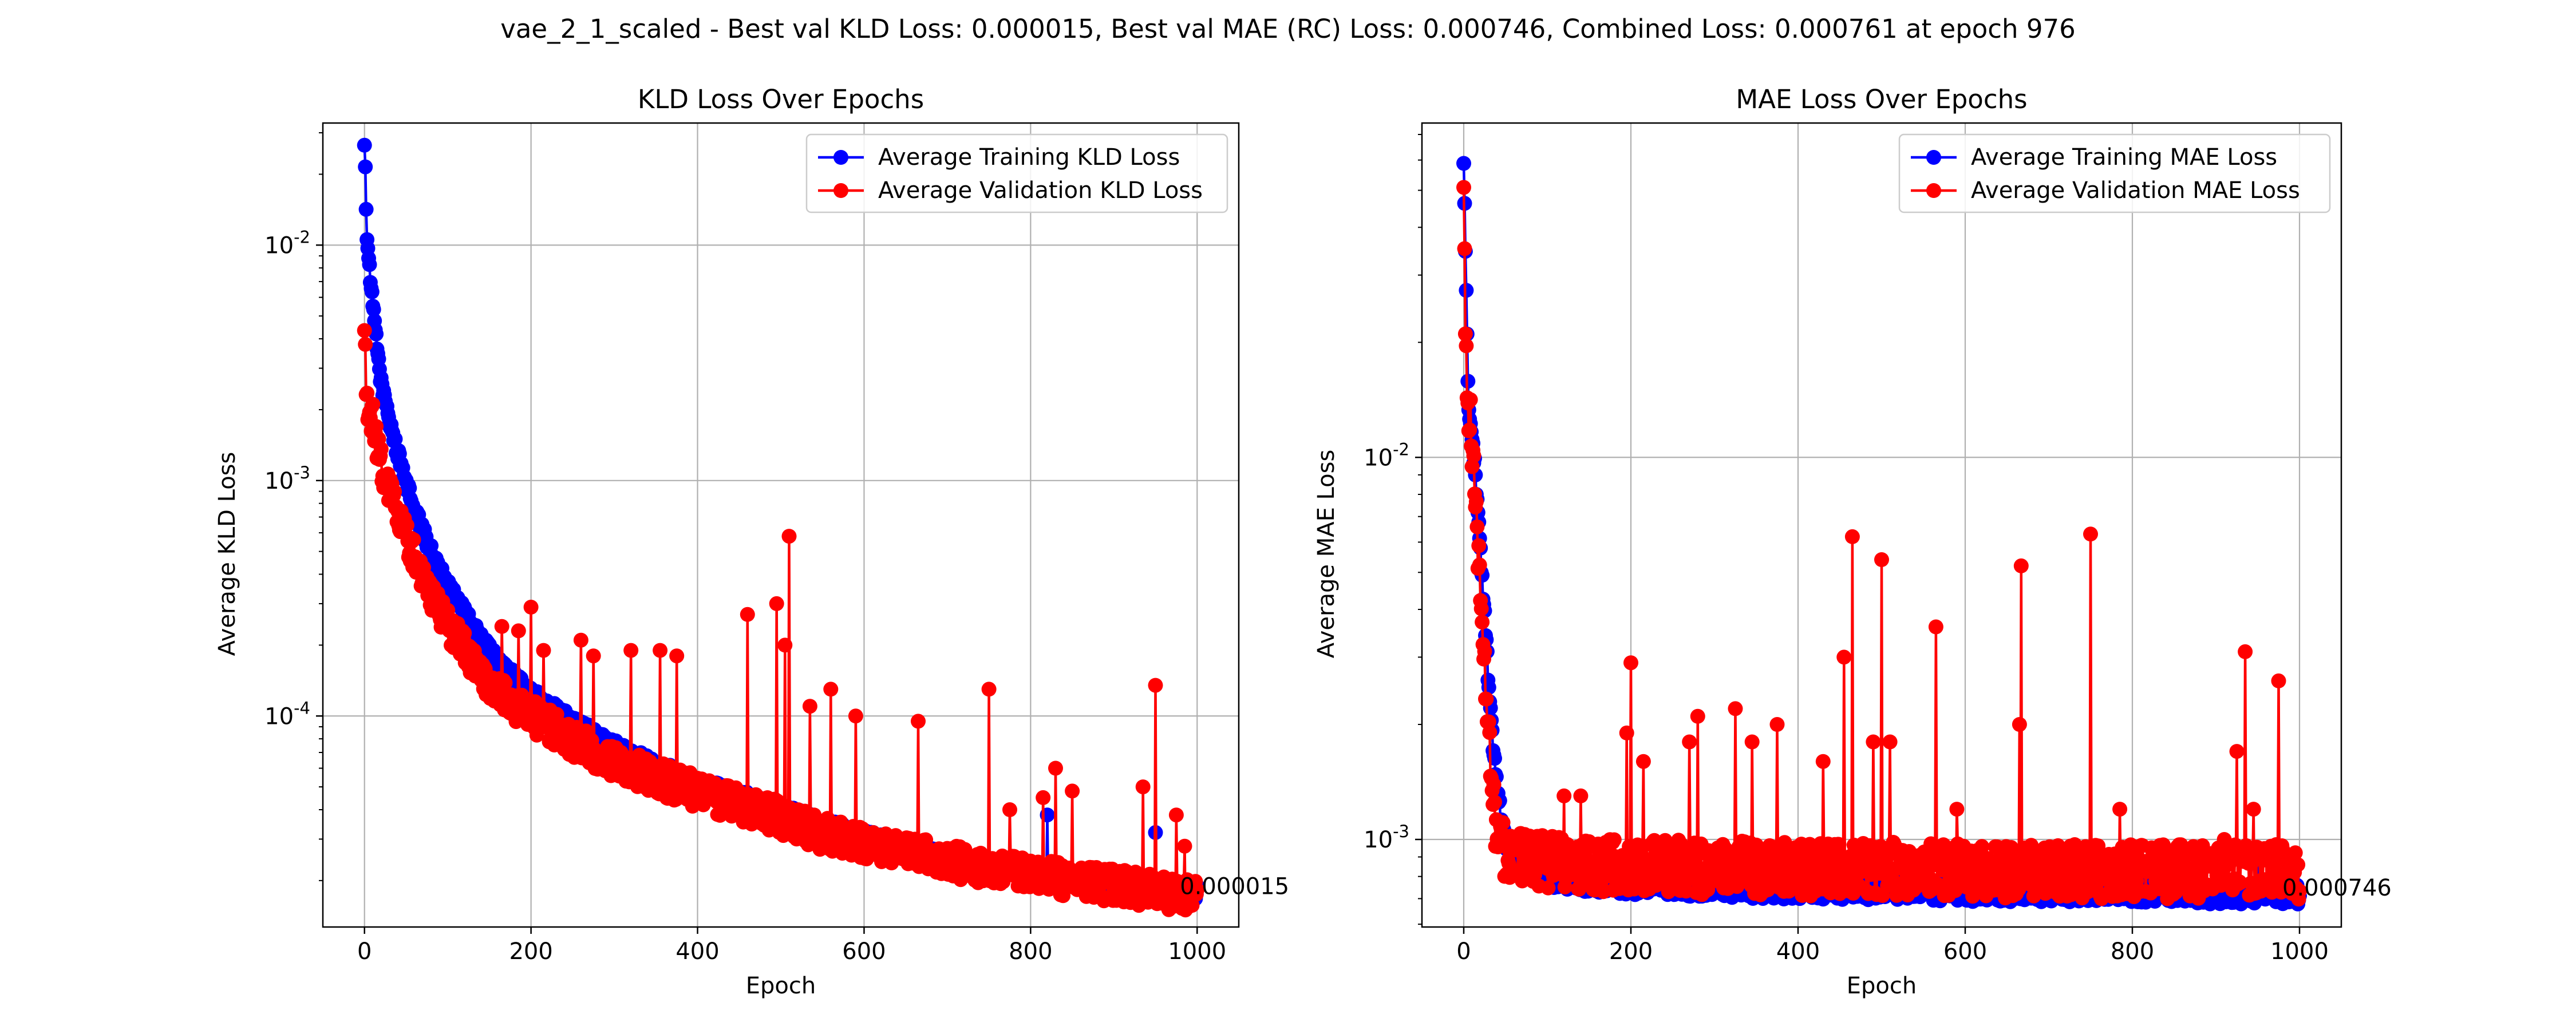 The width and height of the screenshot is (2576, 1030). Describe the element at coordinates (1882, 986) in the screenshot. I see `mae-chart-xlabel: Epoch` at that location.